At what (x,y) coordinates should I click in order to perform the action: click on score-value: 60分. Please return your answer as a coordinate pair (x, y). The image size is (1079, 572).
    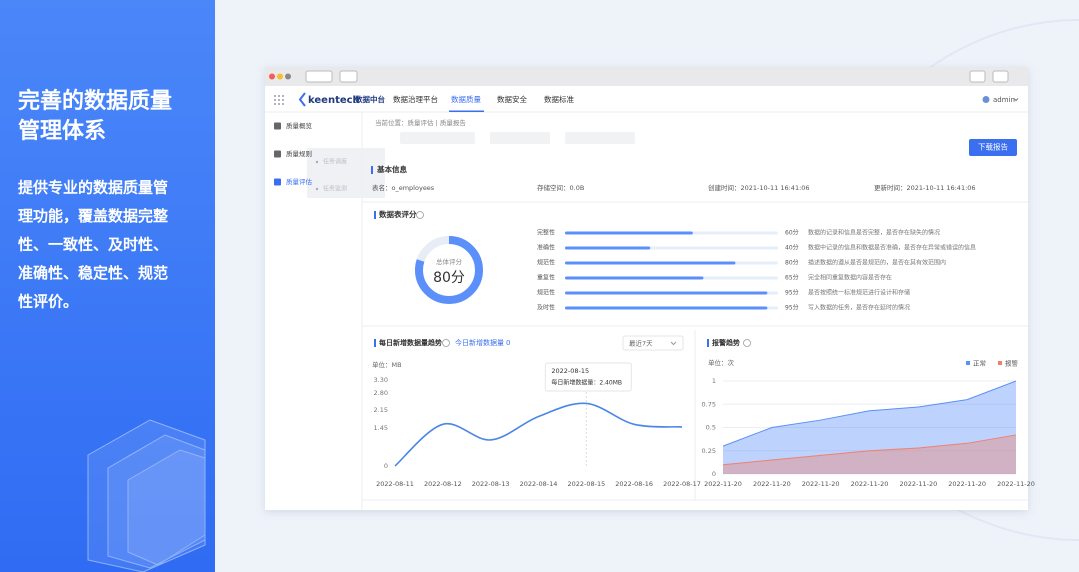
    Looking at the image, I should click on (792, 233).